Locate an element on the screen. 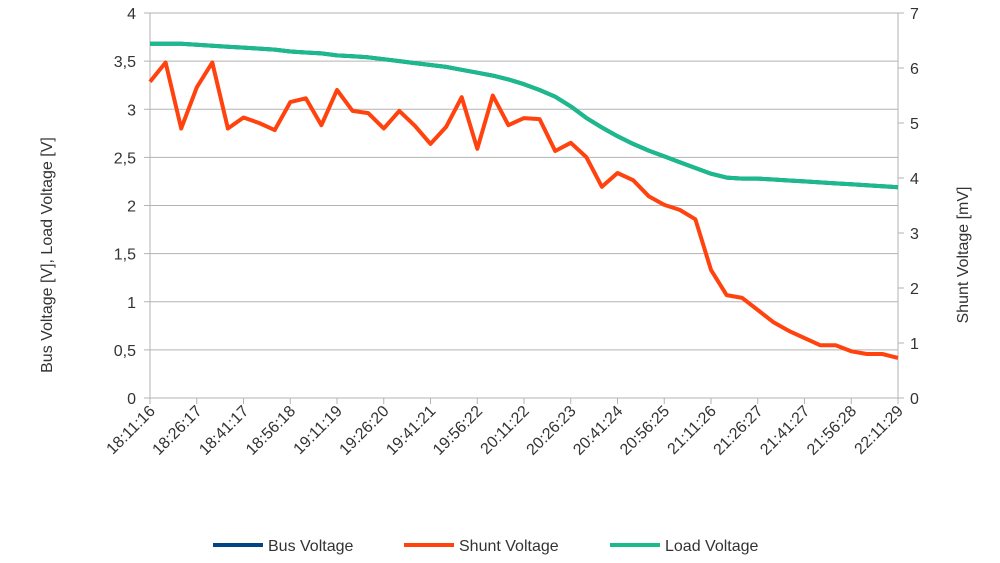  y2-axis-title: Shunt Voltage [mV] is located at coordinates (963, 255).